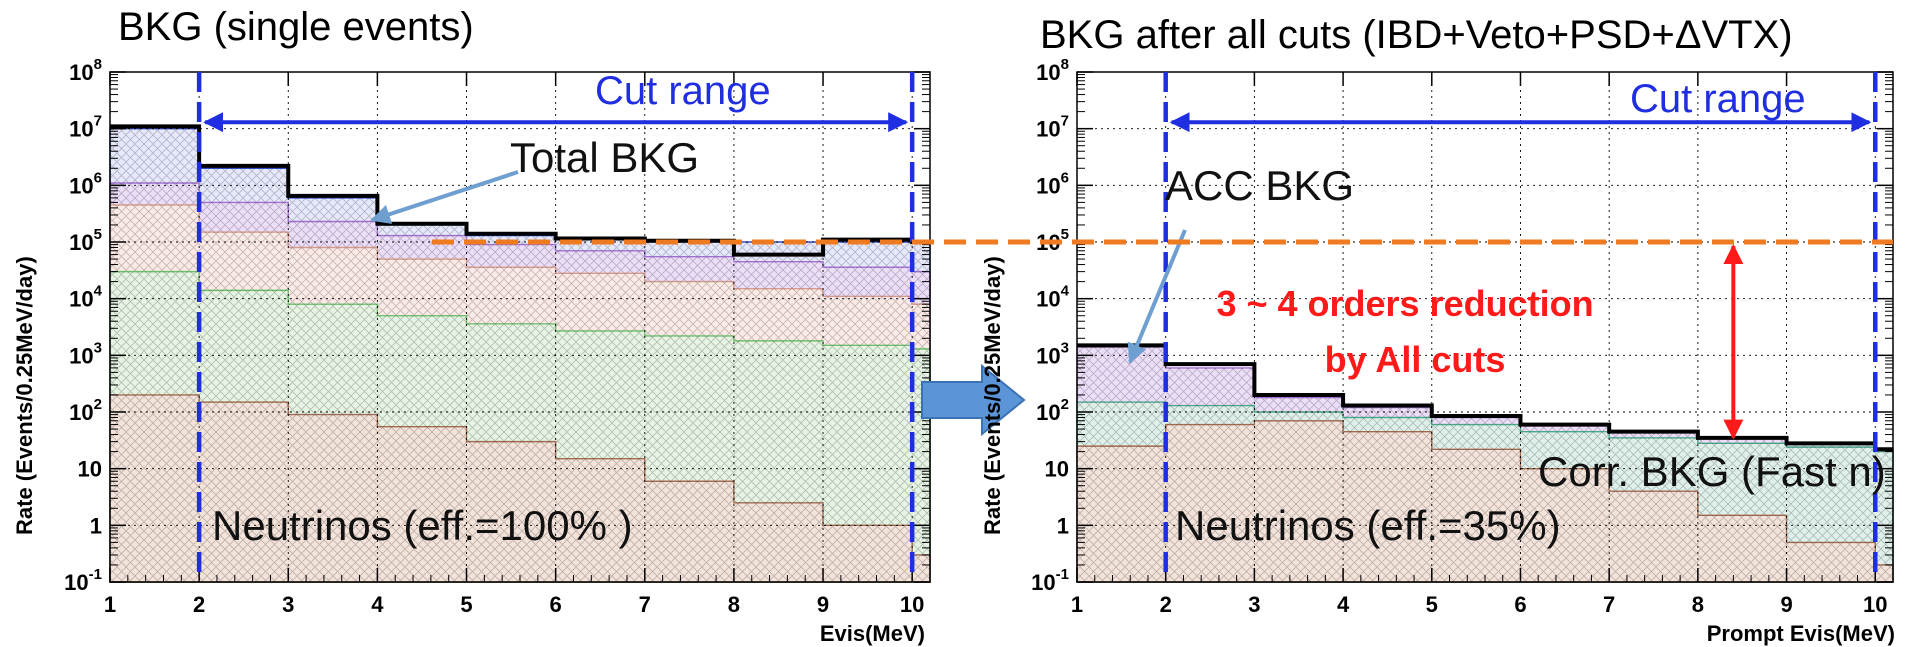 The width and height of the screenshot is (1923, 647). Describe the element at coordinates (872, 633) in the screenshot. I see `left-x-axis-label: Evis(MeV)` at that location.